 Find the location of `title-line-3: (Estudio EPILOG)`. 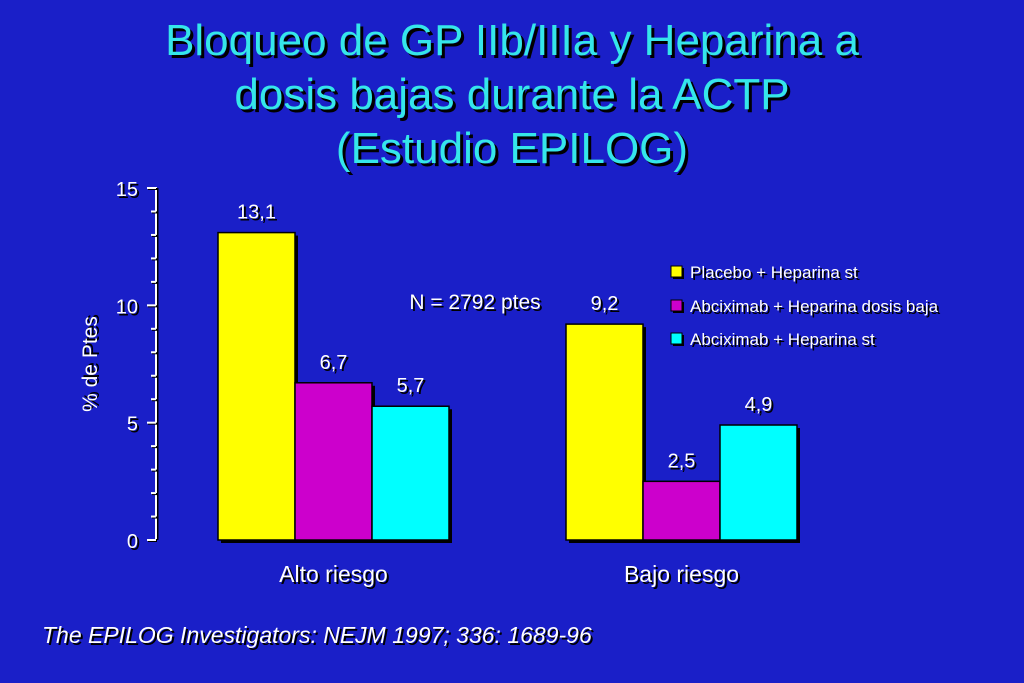

title-line-3: (Estudio EPILOG) is located at coordinates (512, 148).